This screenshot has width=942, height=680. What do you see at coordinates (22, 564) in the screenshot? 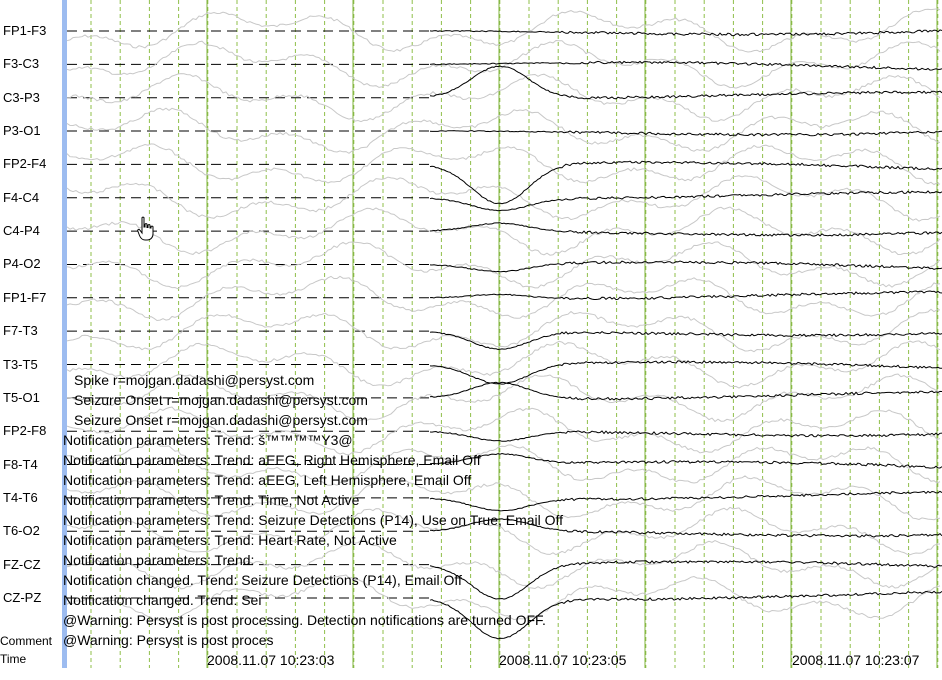
I see `channel-label: FZ-CZ` at bounding box center [22, 564].